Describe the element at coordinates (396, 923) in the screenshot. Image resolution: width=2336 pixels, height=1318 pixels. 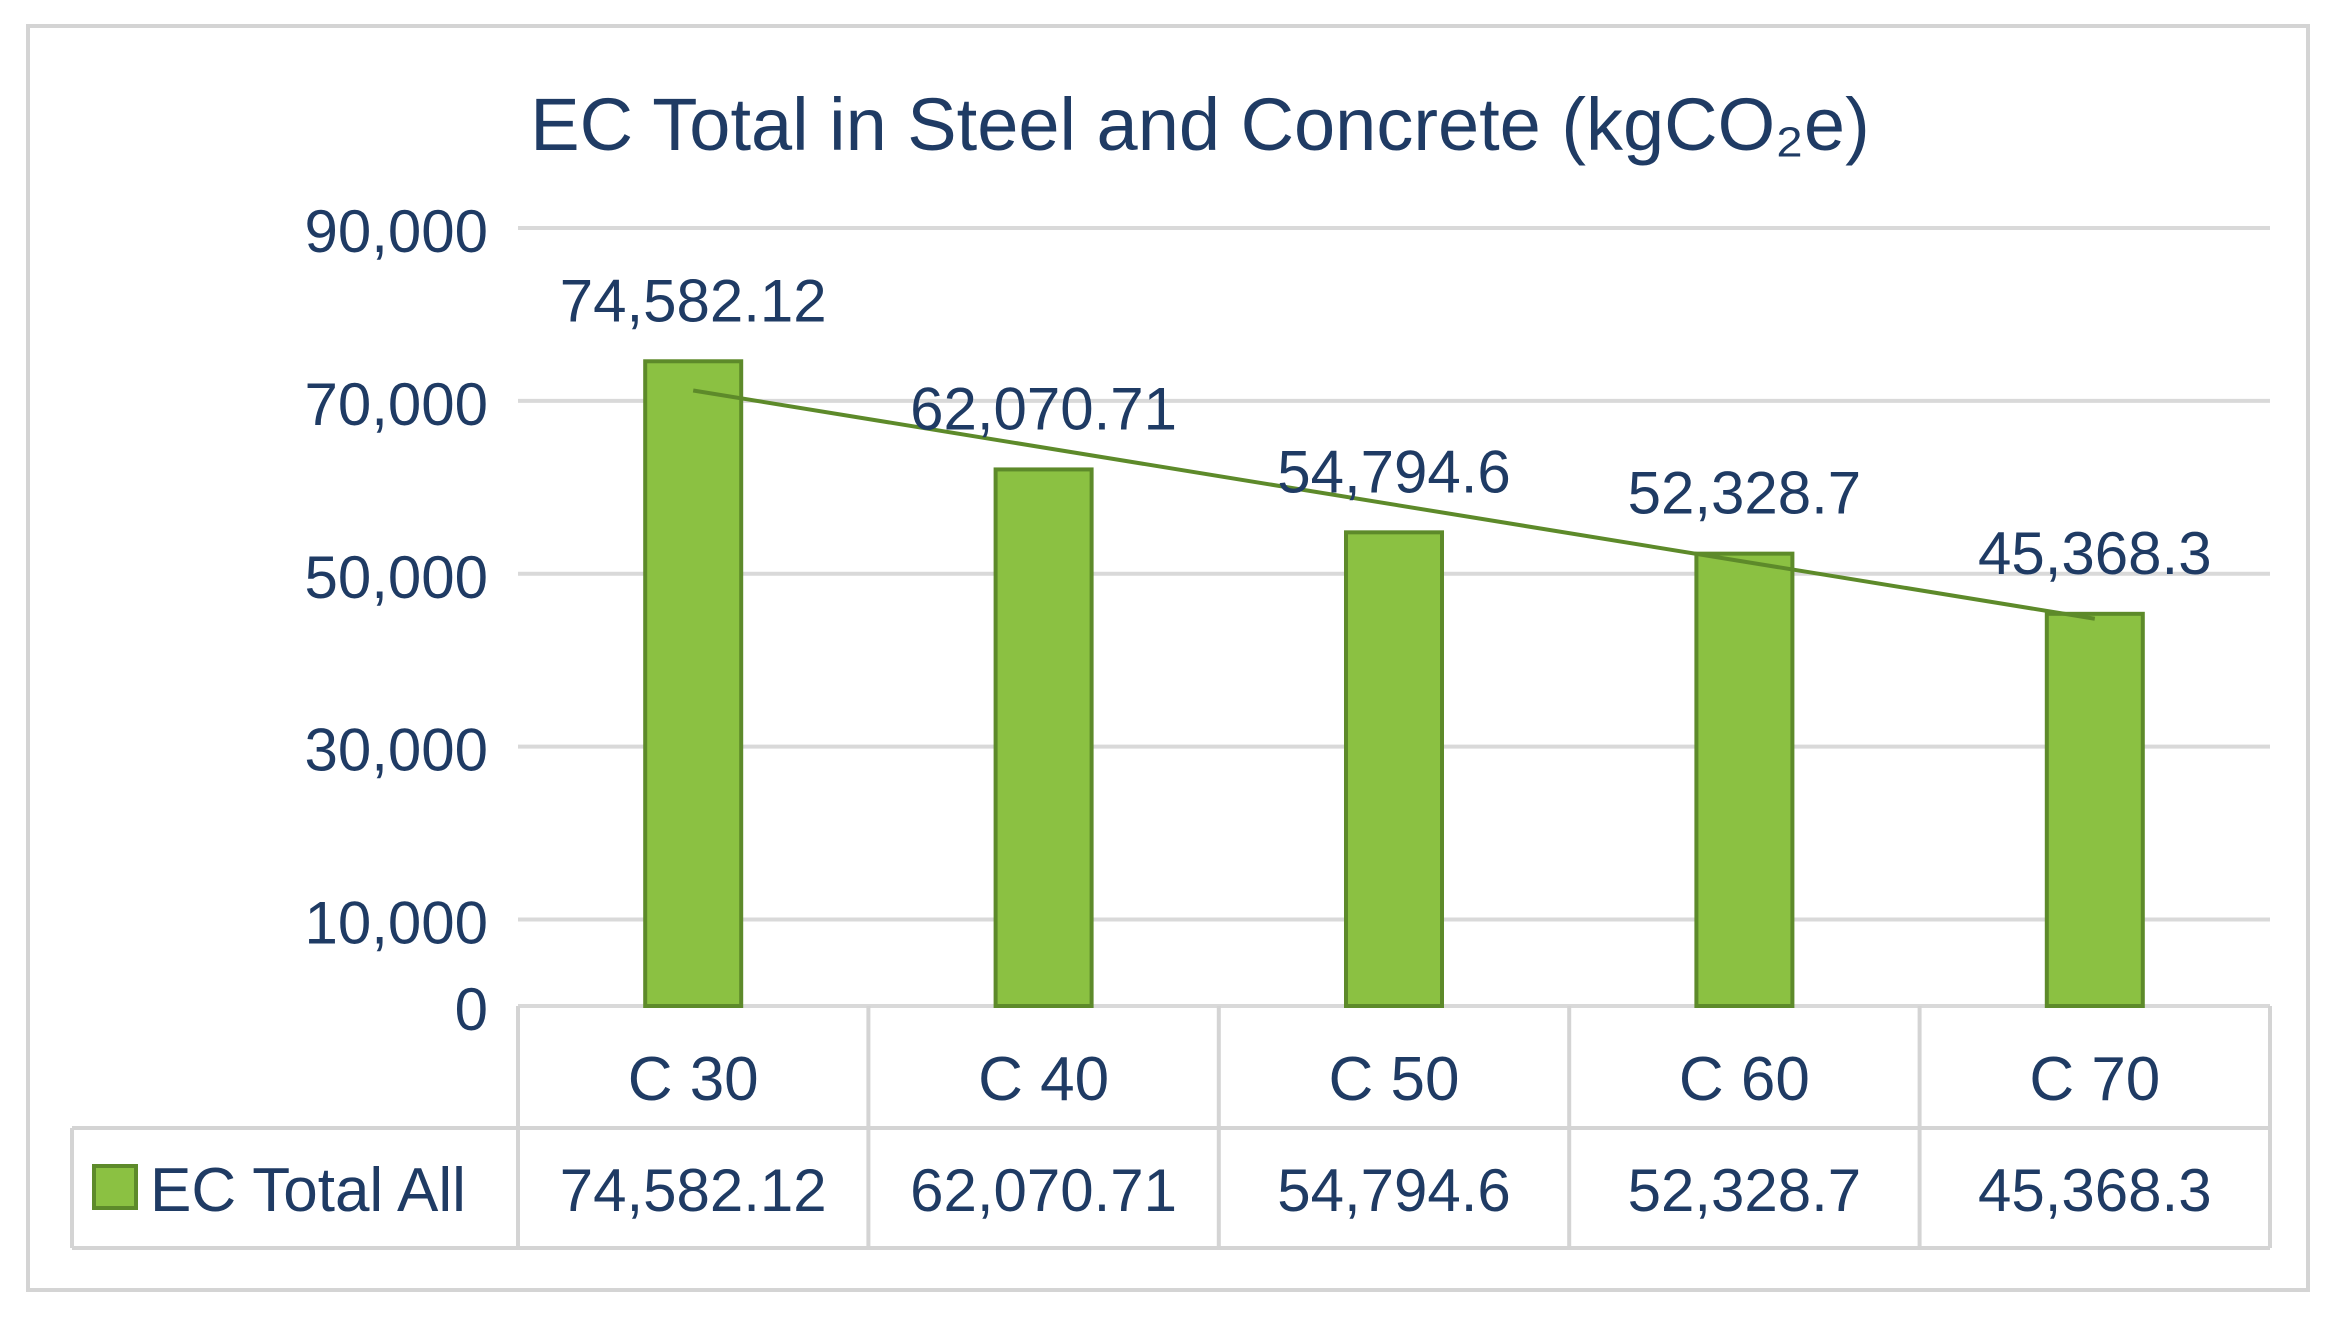
I see `y-tick-label: 10,000` at that location.